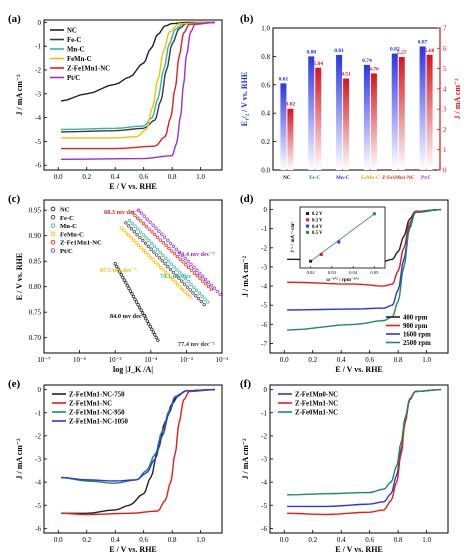 Image resolution: width=474 pixels, height=553 pixels. Describe the element at coordinates (417, 335) in the screenshot. I see `legend-label: 1600 rpm` at that location.